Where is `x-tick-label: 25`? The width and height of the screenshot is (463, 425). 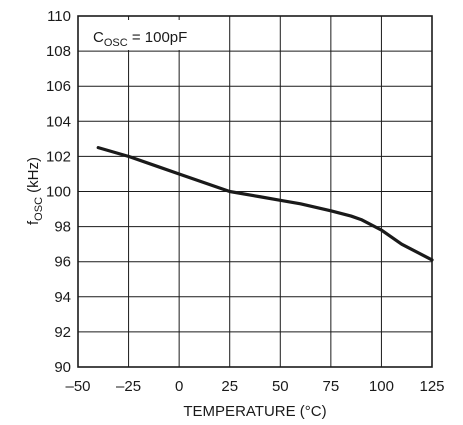
x-tick-label: 25 is located at coordinates (229, 386).